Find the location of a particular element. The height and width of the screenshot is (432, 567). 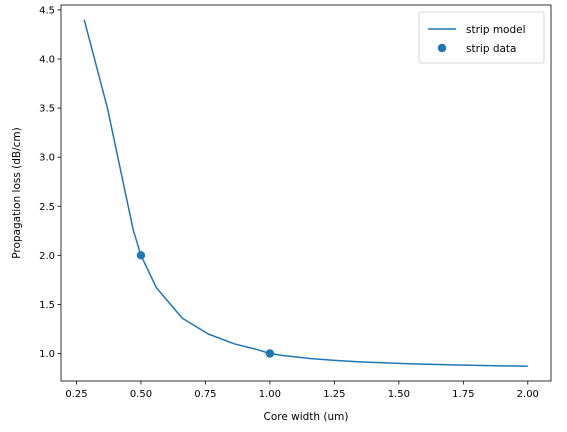

legend-label-strip-data: strip data is located at coordinates (491, 49).